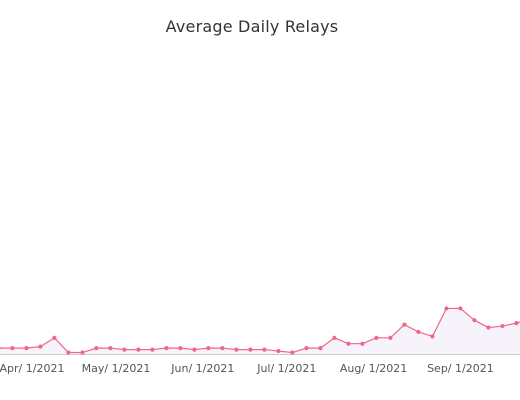  Describe the element at coordinates (252, 26) in the screenshot. I see `chart-title: Average Daily Relays` at that location.